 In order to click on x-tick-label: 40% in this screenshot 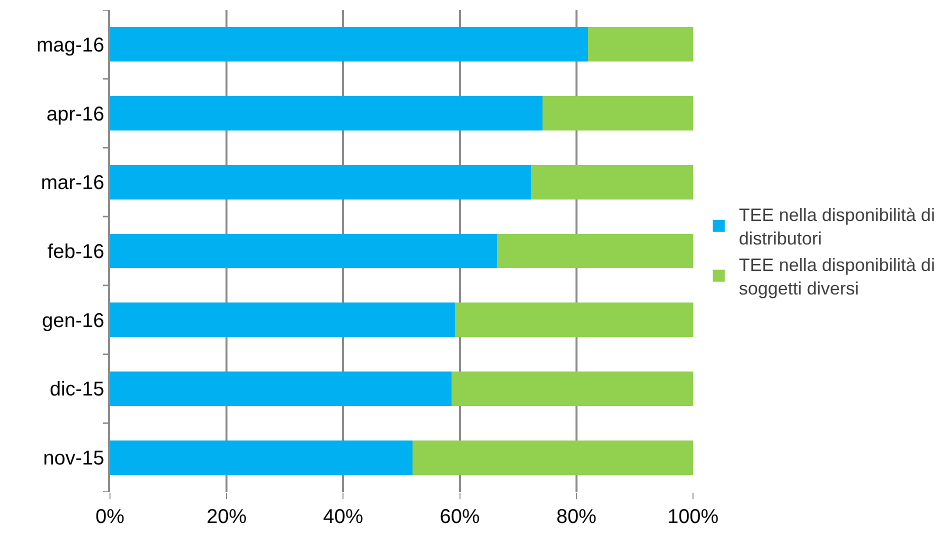, I will do `click(343, 517)`.